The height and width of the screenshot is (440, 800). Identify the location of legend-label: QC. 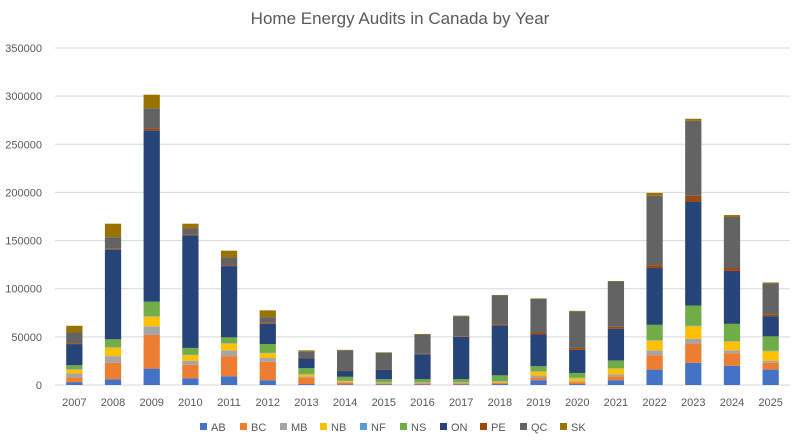
(539, 428).